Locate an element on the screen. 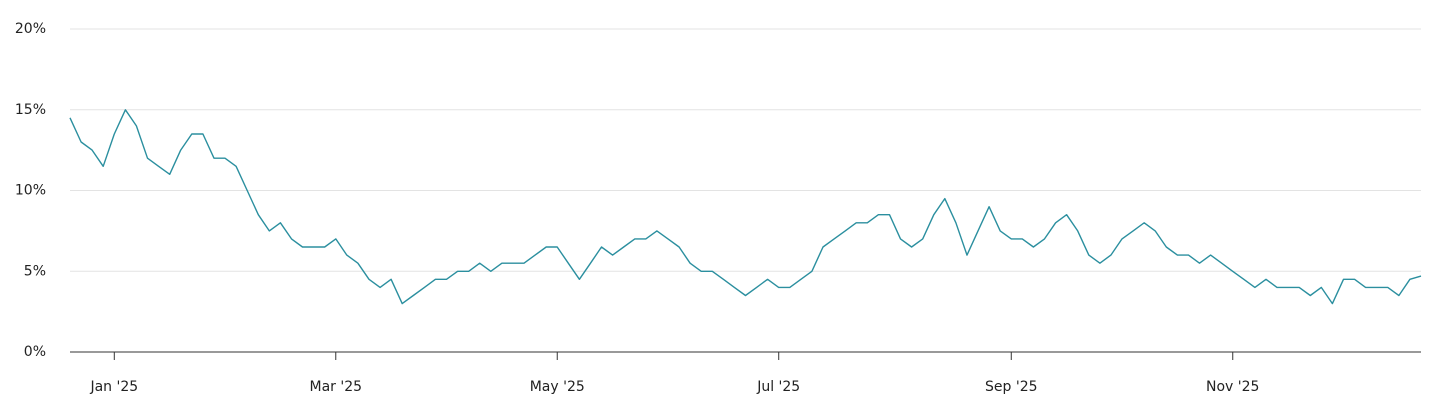 This screenshot has width=1431, height=413. x-tick-label: Sep '25 is located at coordinates (1011, 387).